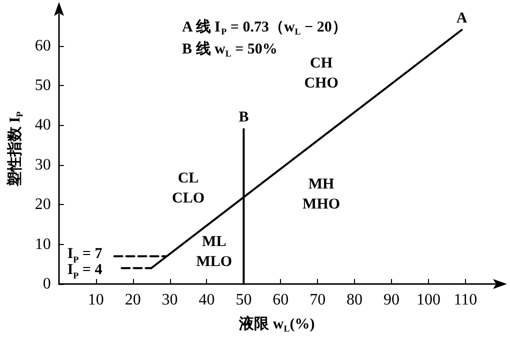  Describe the element at coordinates (188, 188) in the screenshot. I see `annotation: CL CLO` at that location.